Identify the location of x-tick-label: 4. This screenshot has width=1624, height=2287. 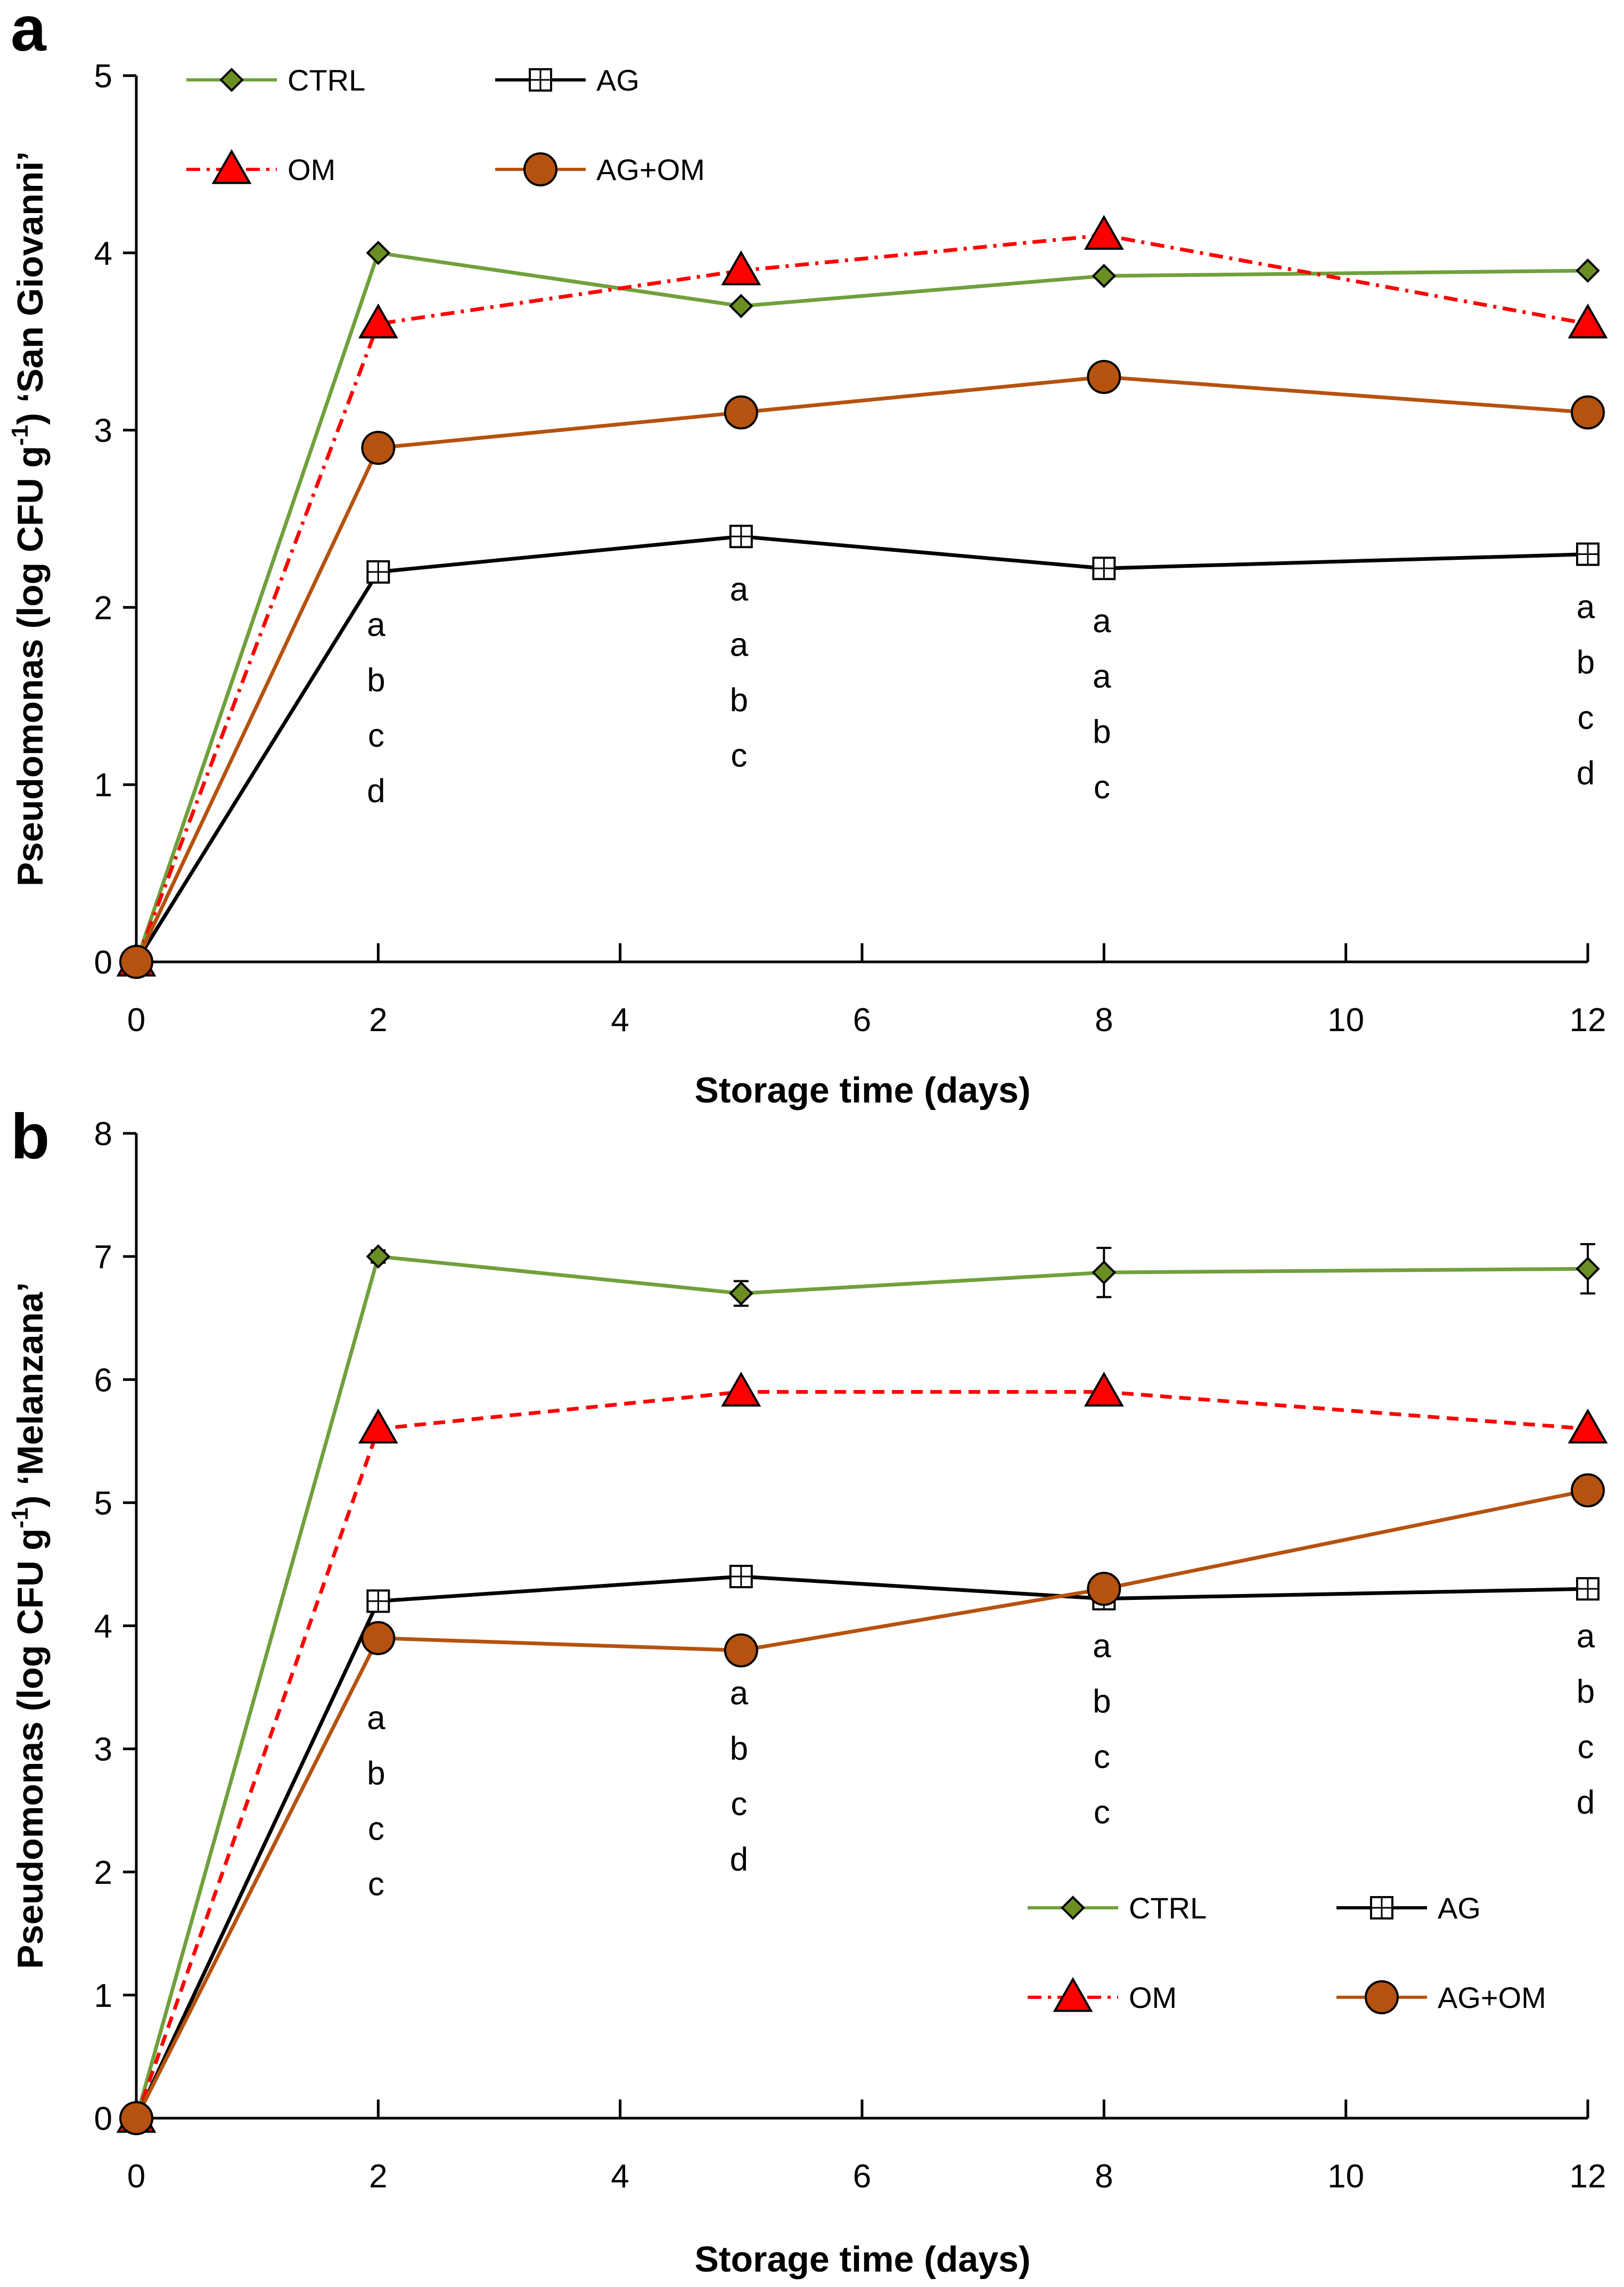
(620, 1020).